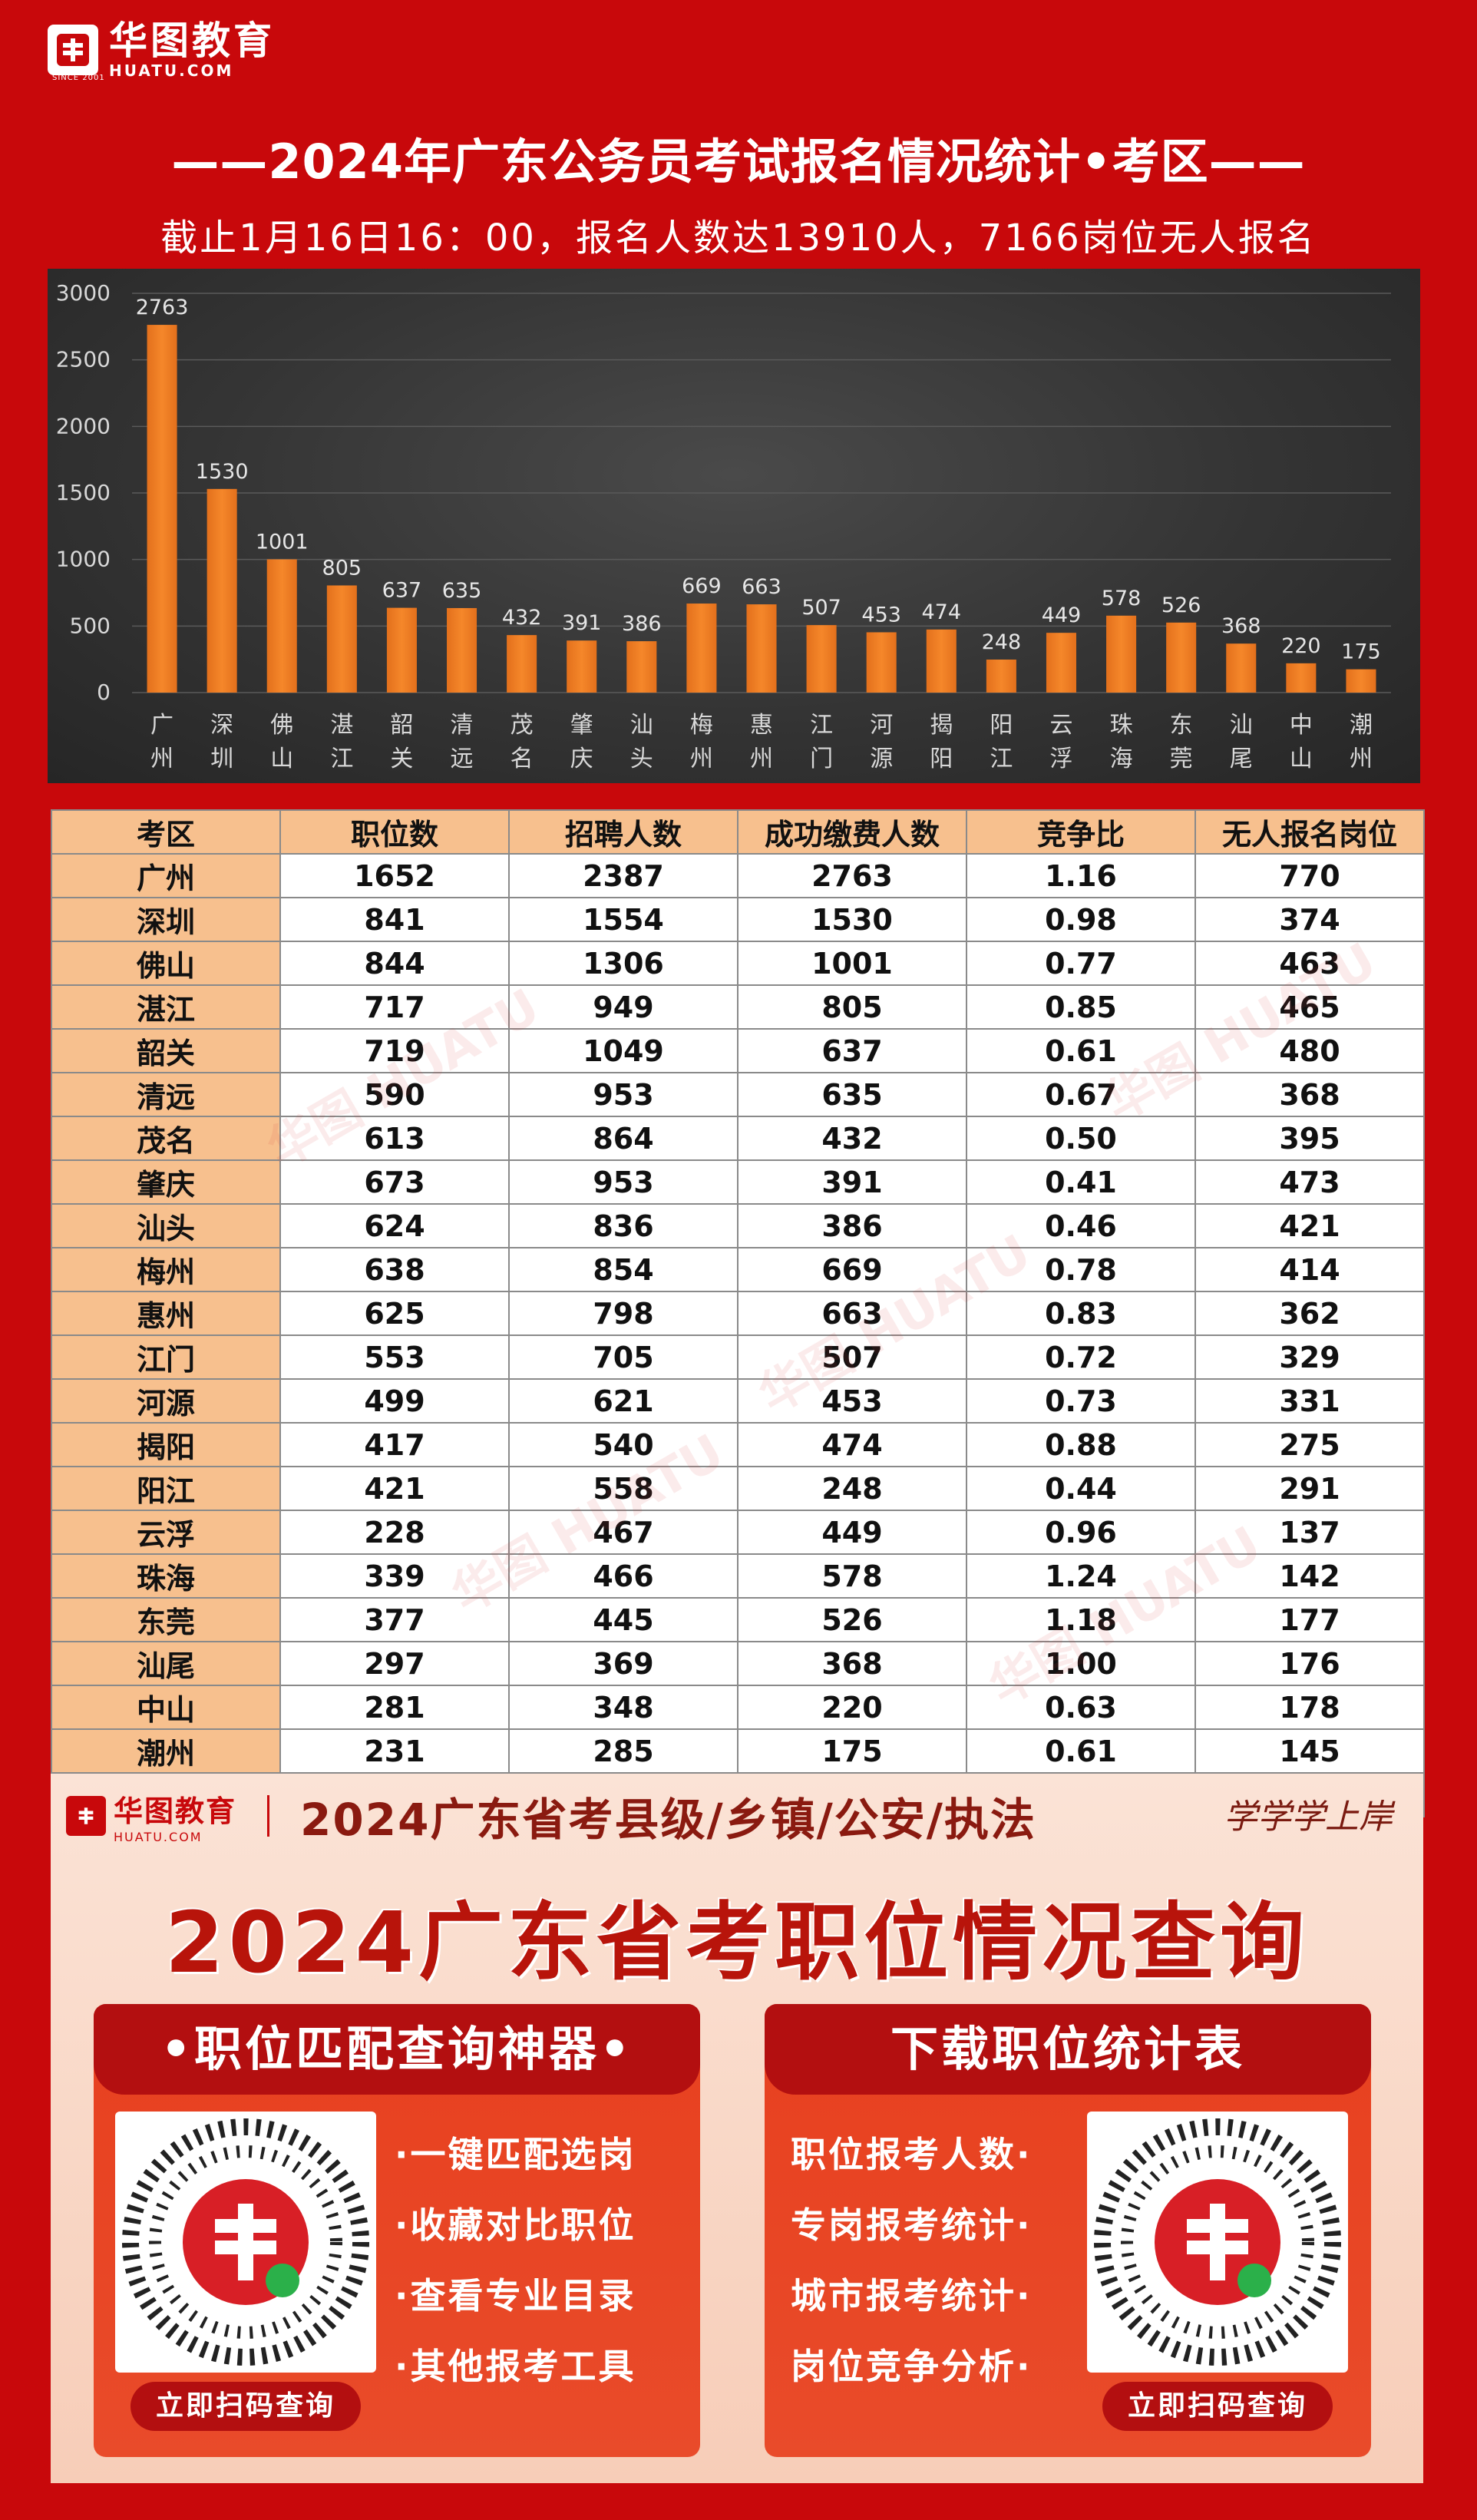 This screenshot has width=1477, height=2520. What do you see at coordinates (401, 726) in the screenshot?
I see `x-tick-label: 韶` at bounding box center [401, 726].